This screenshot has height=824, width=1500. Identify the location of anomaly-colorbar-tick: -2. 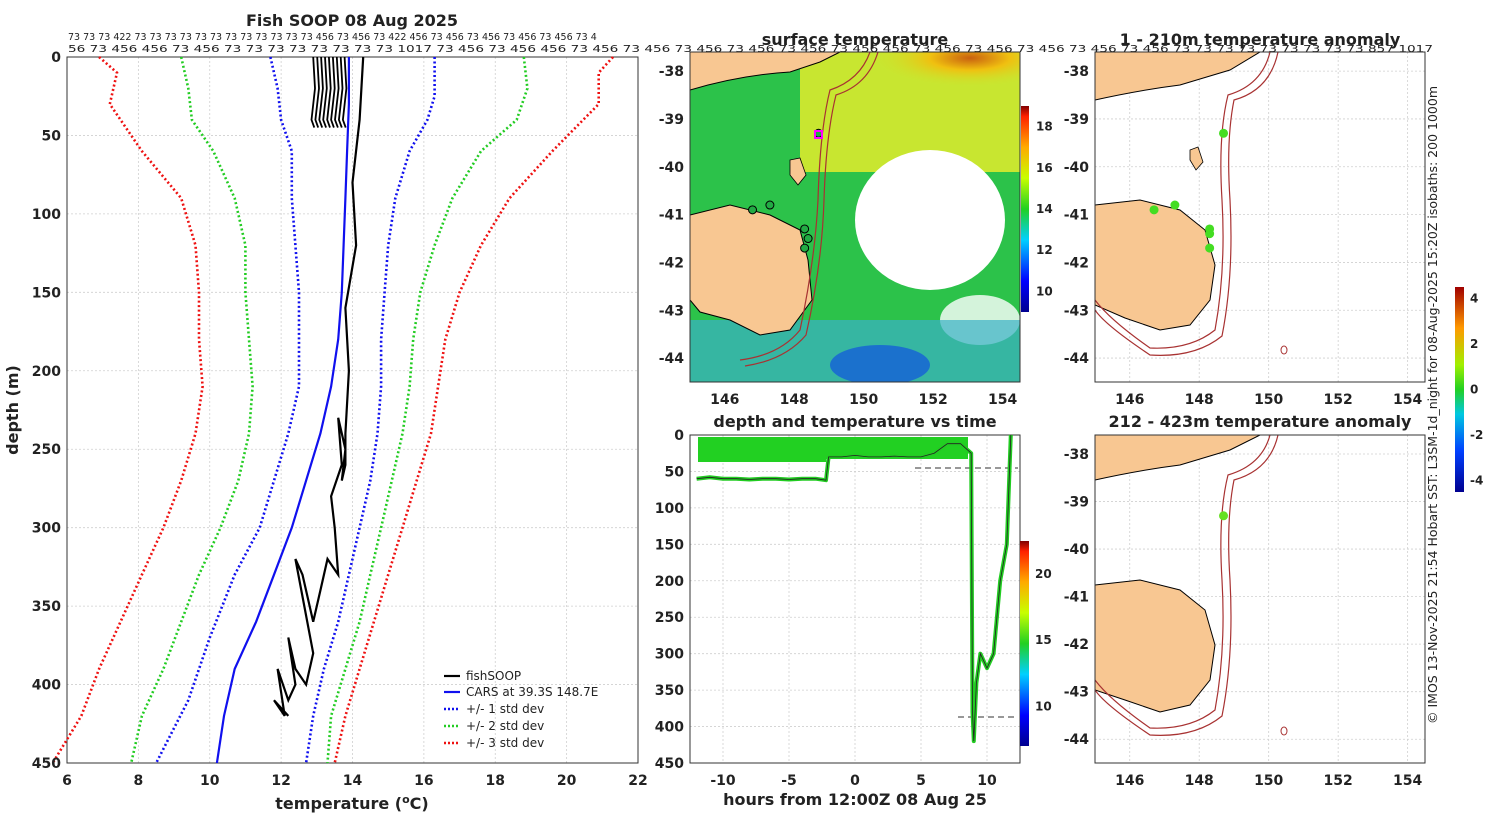
(1476, 435).